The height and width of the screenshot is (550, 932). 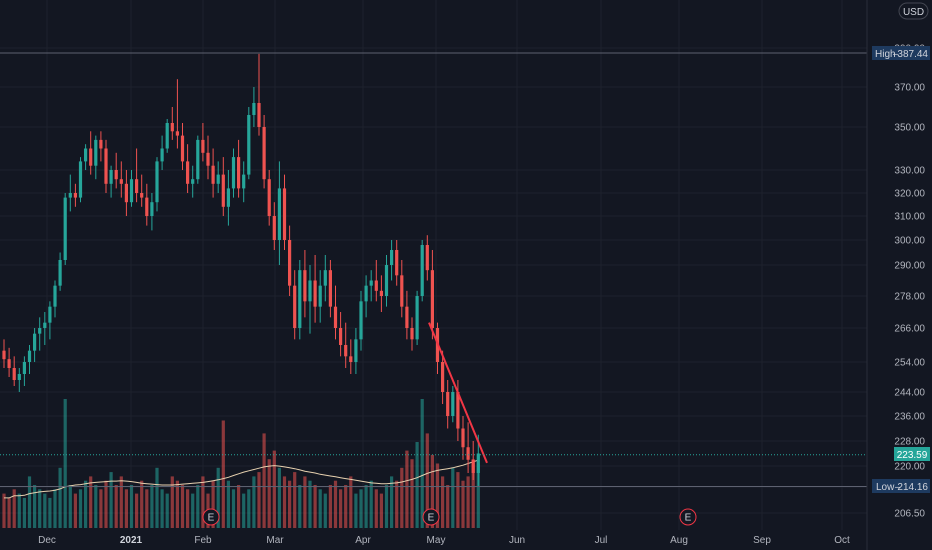 What do you see at coordinates (458, 393) in the screenshot?
I see `trendline` at bounding box center [458, 393].